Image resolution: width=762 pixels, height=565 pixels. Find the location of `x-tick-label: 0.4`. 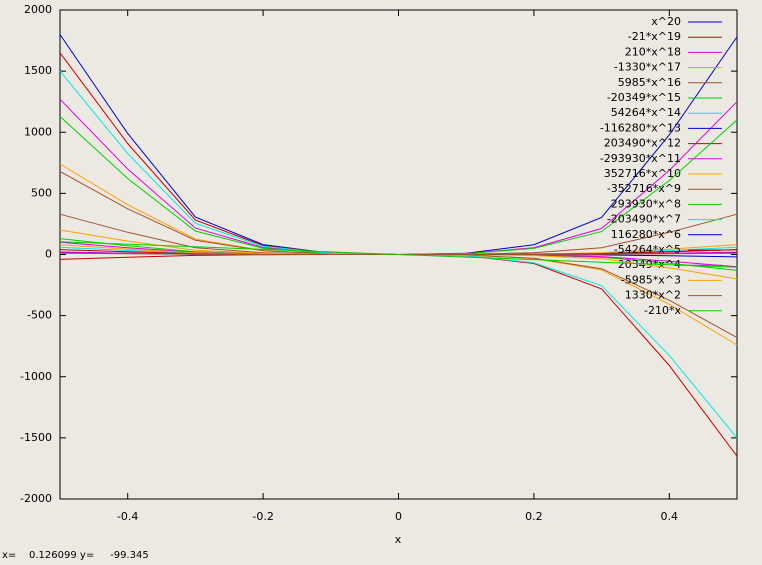

x-tick-label: 0.4 is located at coordinates (670, 516).